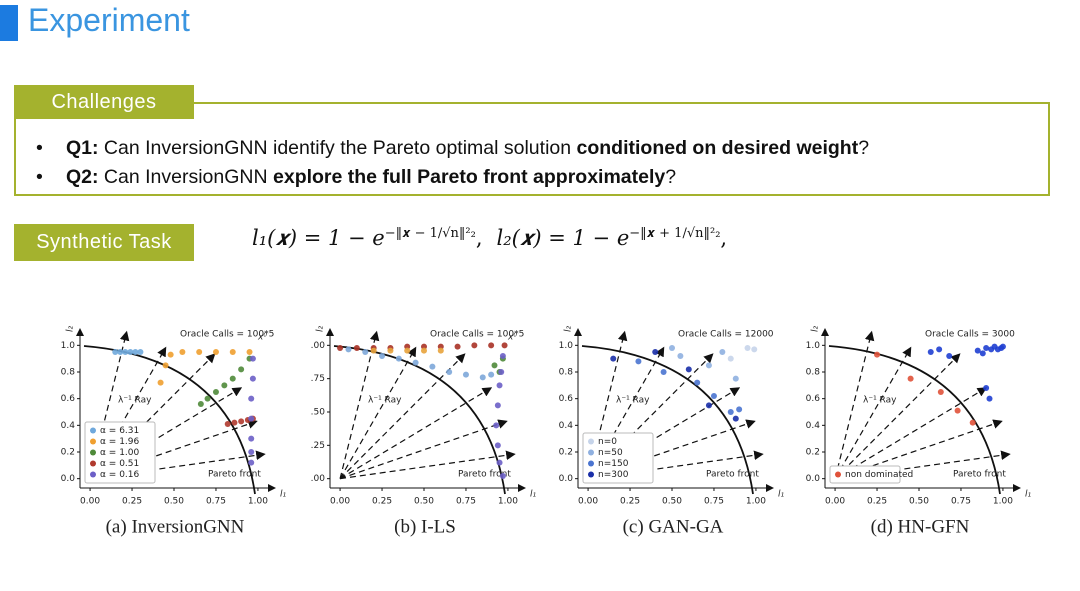  Describe the element at coordinates (227, 335) in the screenshot. I see `chart-title: Oracle Calls = 100*5` at that location.